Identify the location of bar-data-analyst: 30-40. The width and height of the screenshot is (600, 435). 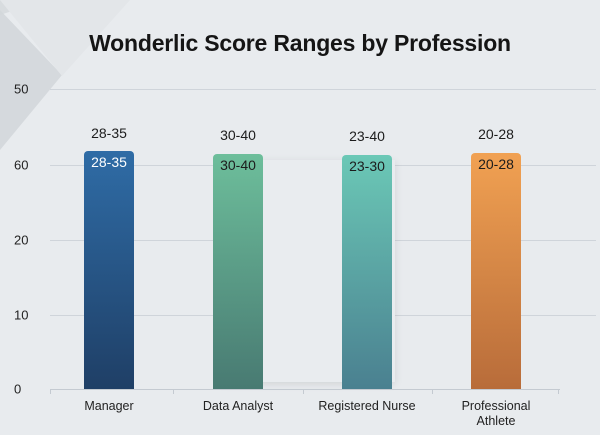
(238, 271).